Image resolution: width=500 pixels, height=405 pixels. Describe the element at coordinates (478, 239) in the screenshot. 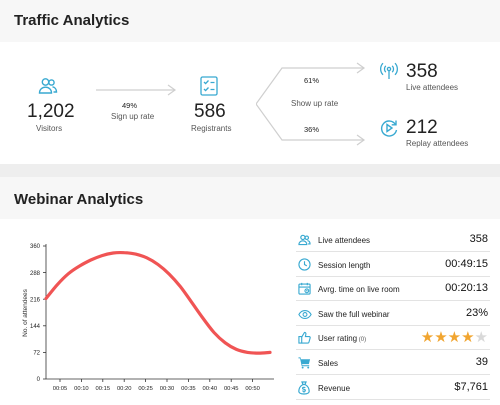

I see `metric-value: 358` at that location.